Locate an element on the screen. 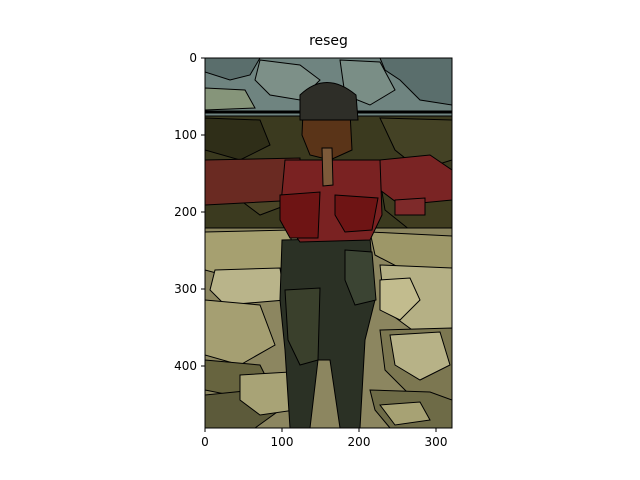  y-tick-label: 200 is located at coordinates (185, 212).